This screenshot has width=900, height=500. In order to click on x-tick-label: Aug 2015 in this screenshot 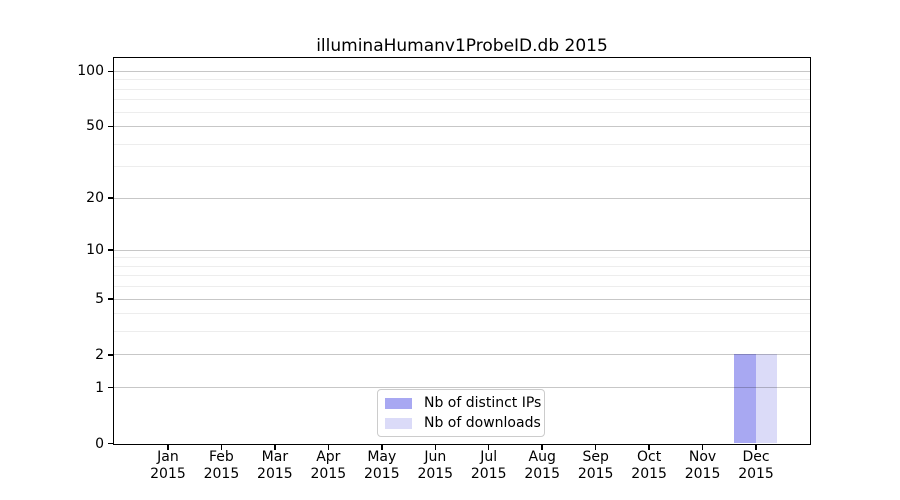, I will do `click(542, 466)`.